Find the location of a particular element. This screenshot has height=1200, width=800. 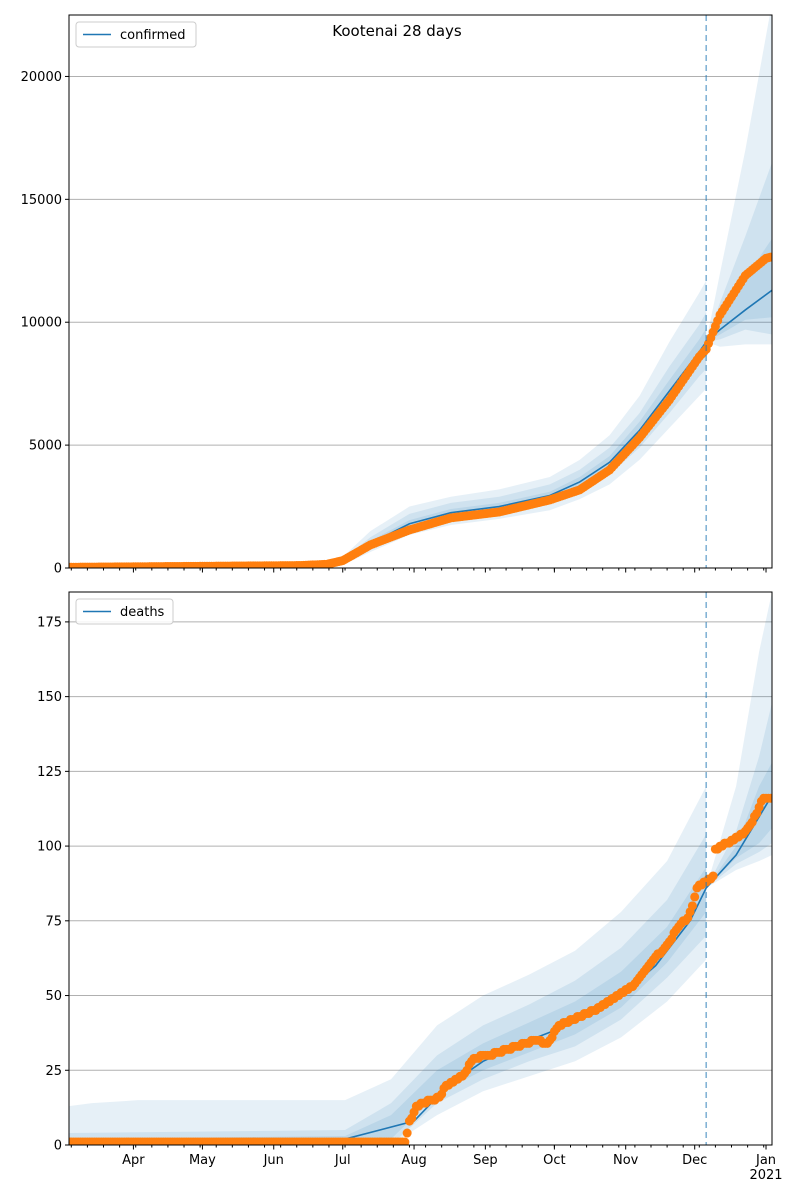

x-tick-label: Dec is located at coordinates (694, 1160).